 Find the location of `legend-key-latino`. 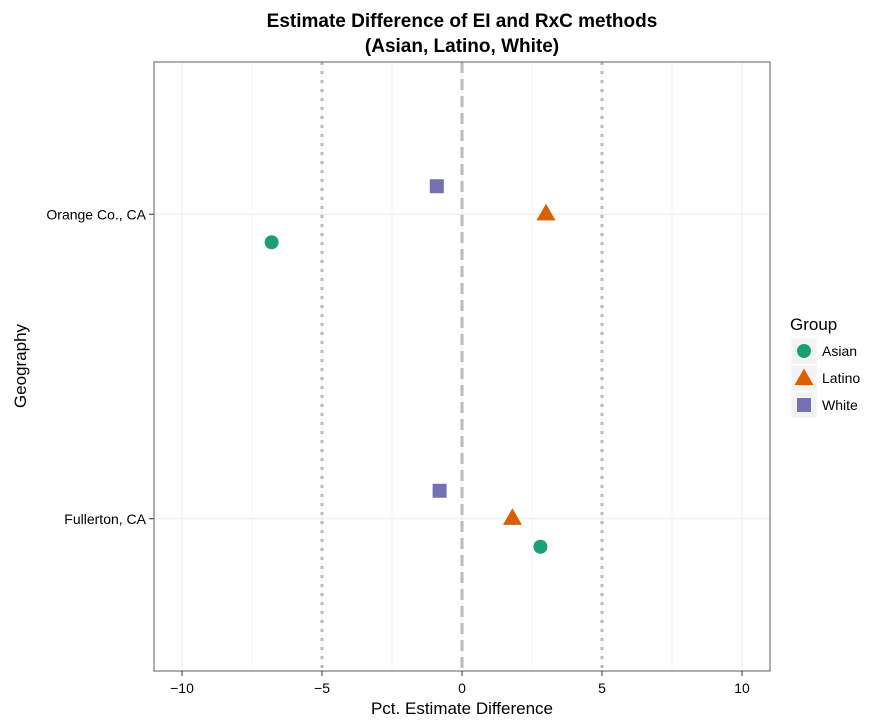

legend-key-latino is located at coordinates (804, 377).